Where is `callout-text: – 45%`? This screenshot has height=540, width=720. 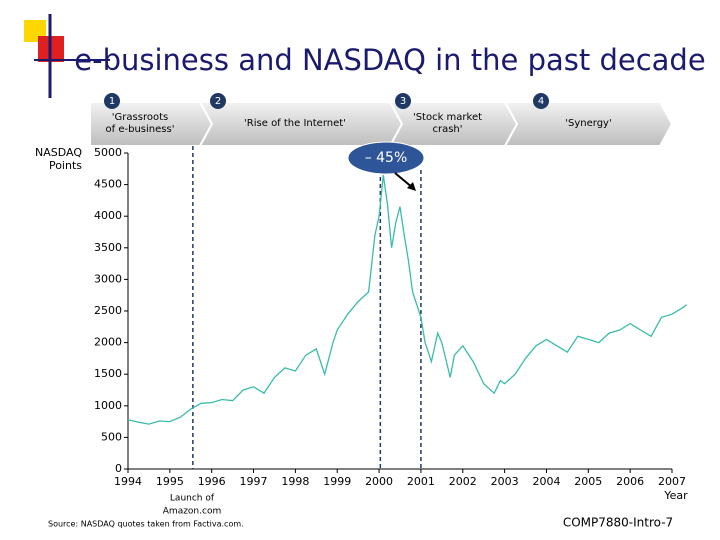 callout-text: – 45% is located at coordinates (386, 158).